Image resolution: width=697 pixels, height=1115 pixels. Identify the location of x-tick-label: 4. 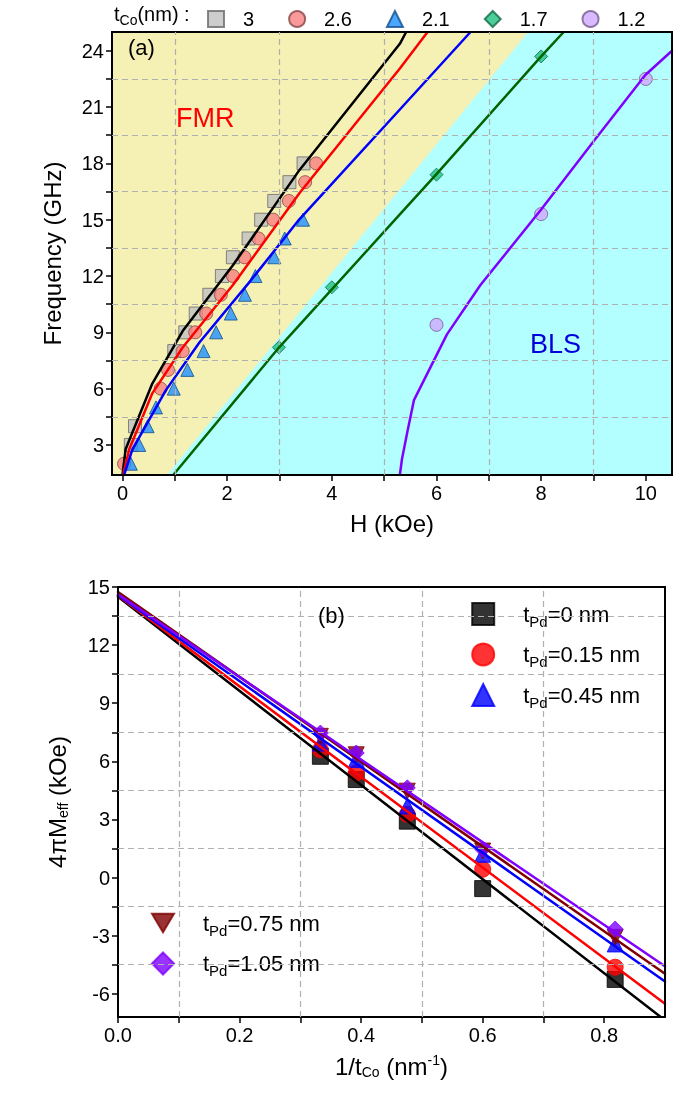
(332, 493).